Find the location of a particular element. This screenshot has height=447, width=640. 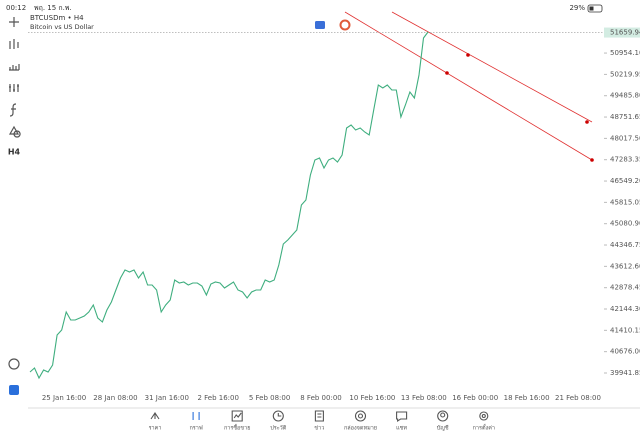

function-icon is located at coordinates (13, 110).